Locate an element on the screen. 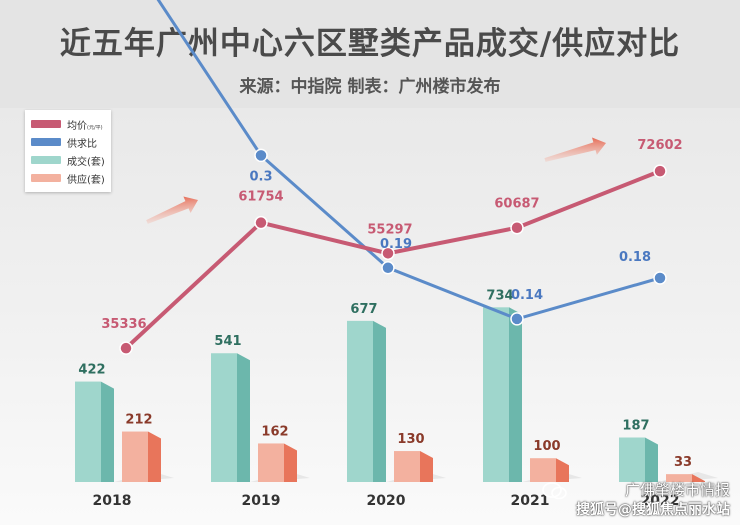  deal-bar-2018 is located at coordinates (94, 431).